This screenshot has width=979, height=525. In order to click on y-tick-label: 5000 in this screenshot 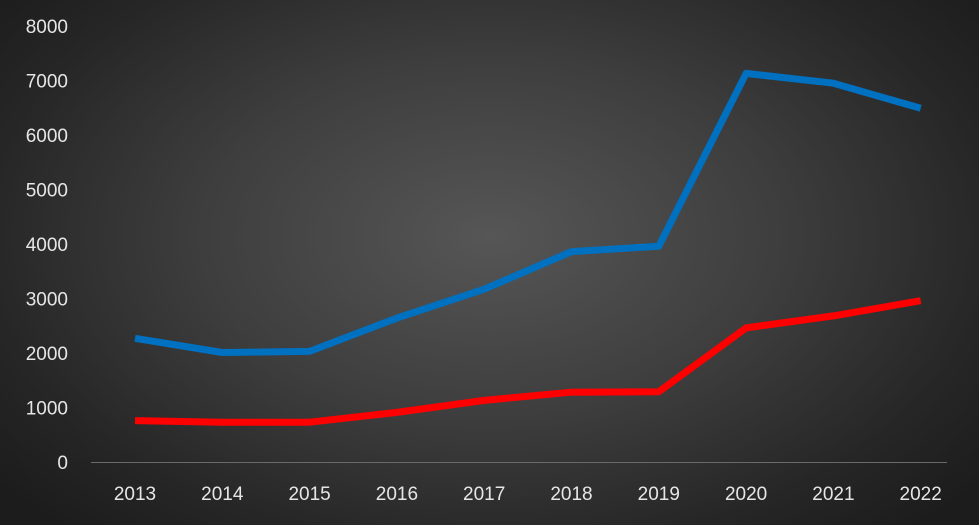, I will do `click(47, 191)`.